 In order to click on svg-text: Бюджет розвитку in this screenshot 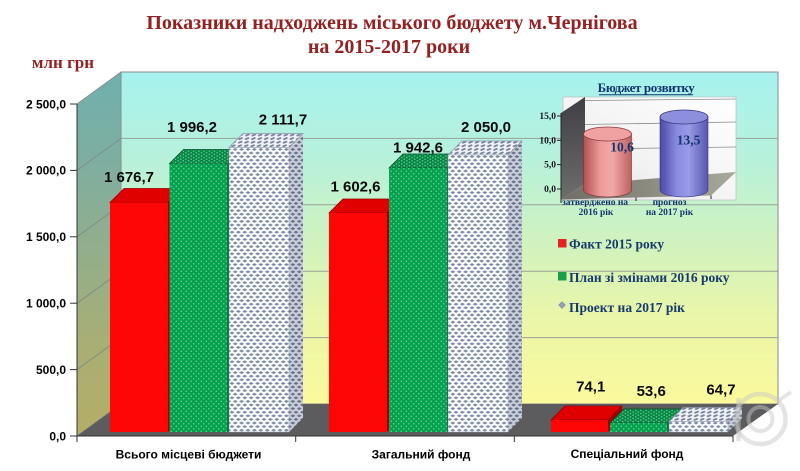, I will do `click(647, 87)`.